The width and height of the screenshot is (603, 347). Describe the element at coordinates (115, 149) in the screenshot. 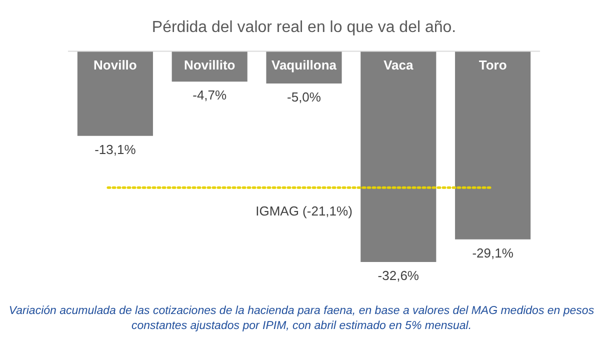

I see `data-label: -13,1%` at that location.